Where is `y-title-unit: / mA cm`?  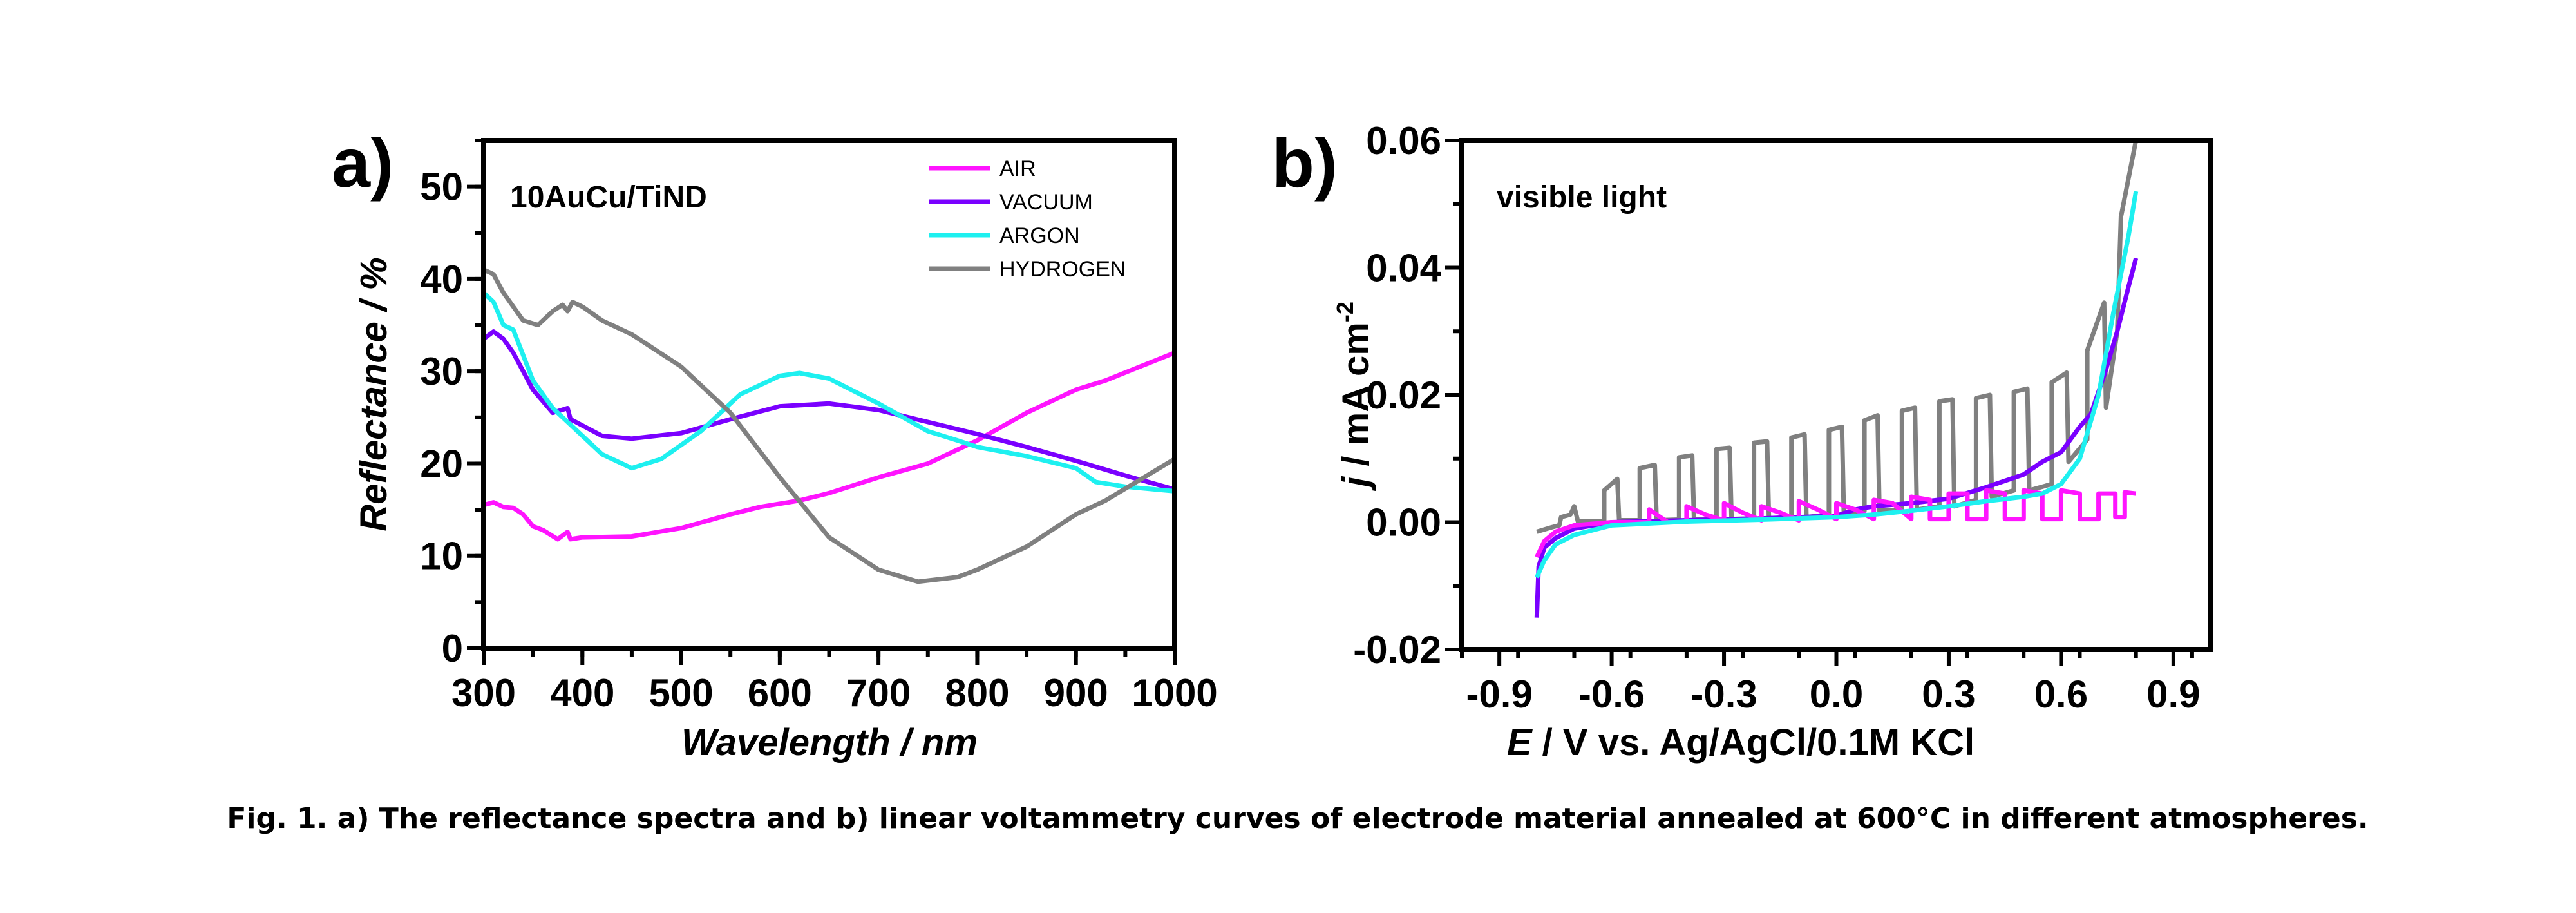
y-title-unit: / mA cm is located at coordinates (1356, 399).